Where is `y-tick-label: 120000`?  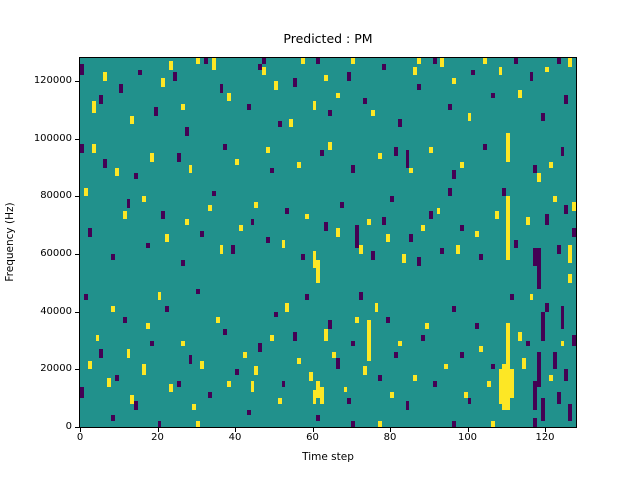
y-tick-label: 120000 is located at coordinates (52, 81).